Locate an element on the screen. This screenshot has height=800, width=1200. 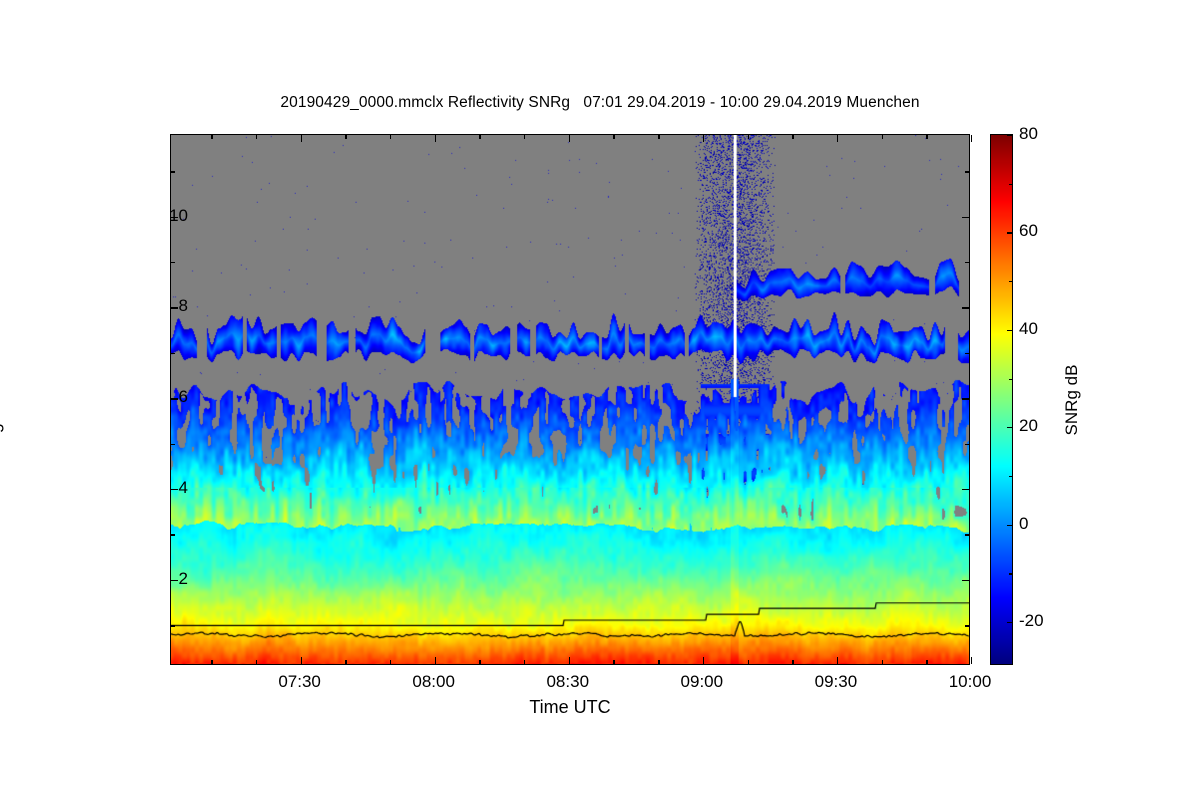
x-tick-label: 09:00 is located at coordinates (702, 681).